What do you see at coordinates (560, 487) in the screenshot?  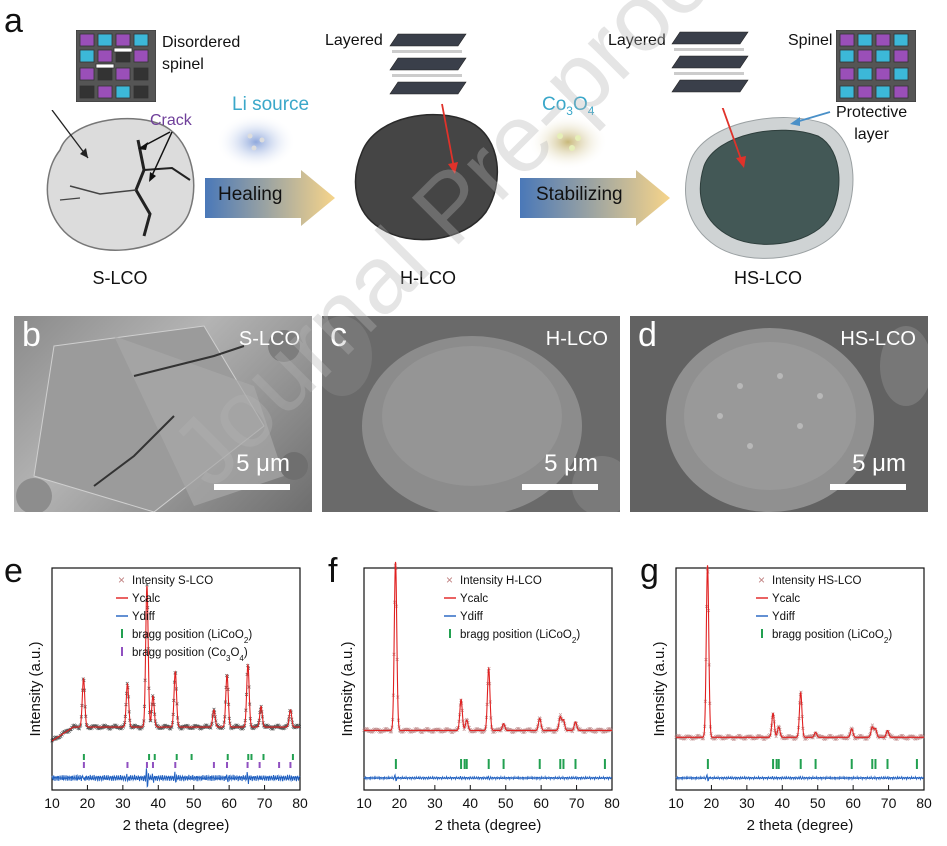 I see `scale-bar-c` at bounding box center [560, 487].